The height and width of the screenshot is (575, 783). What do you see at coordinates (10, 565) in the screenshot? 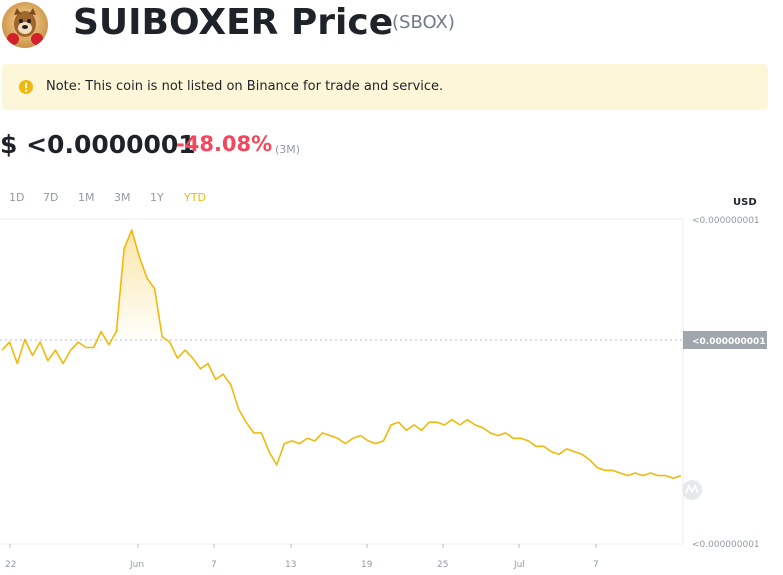
I see `x-tick-label: 22` at bounding box center [10, 565].